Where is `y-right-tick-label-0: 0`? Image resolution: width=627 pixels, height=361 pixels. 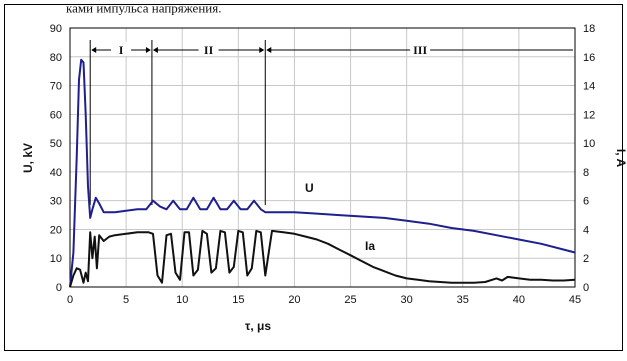
y-right-tick-label-0: 0 is located at coordinates (586, 288).